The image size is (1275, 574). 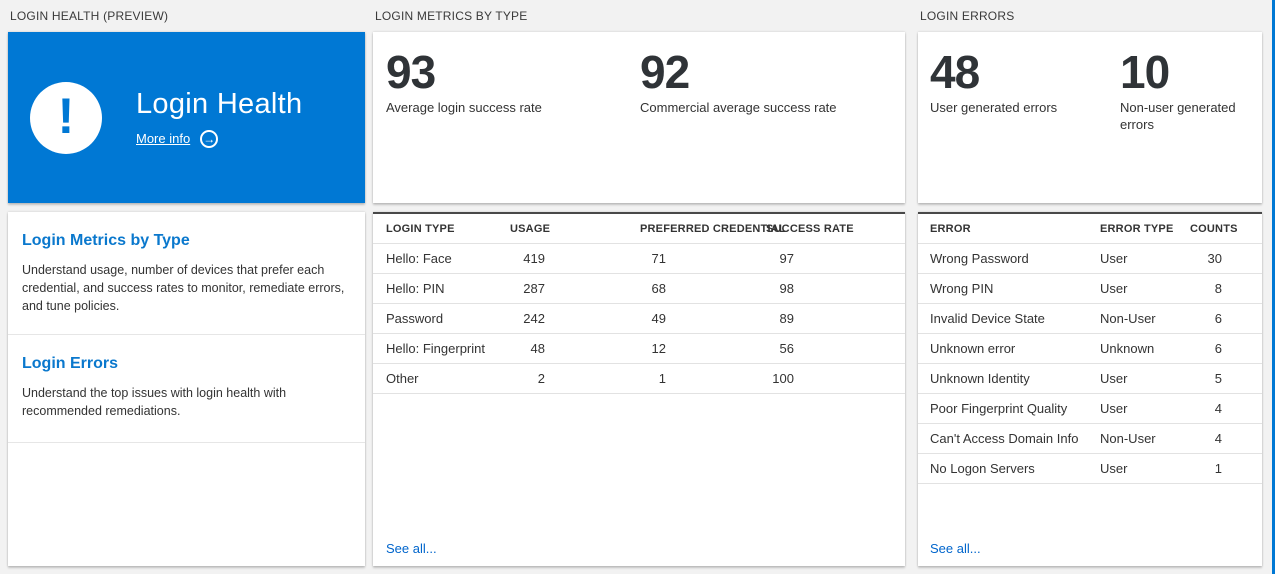 I want to click on table-row: Wrong PIN User 8, so click(x=1090, y=289).